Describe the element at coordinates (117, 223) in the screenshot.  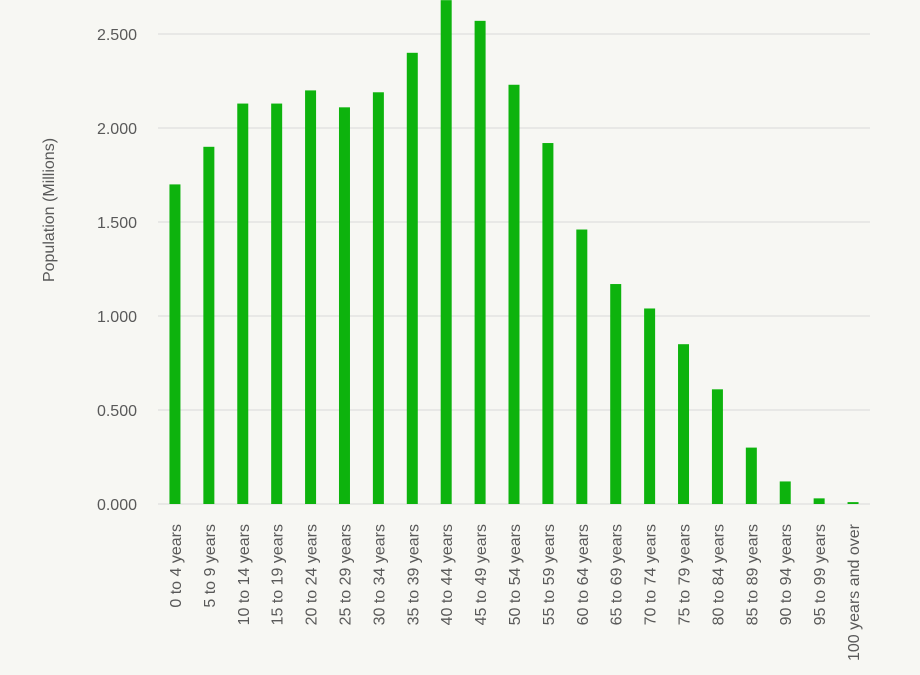
I see `y-tick-label: 1.500` at that location.